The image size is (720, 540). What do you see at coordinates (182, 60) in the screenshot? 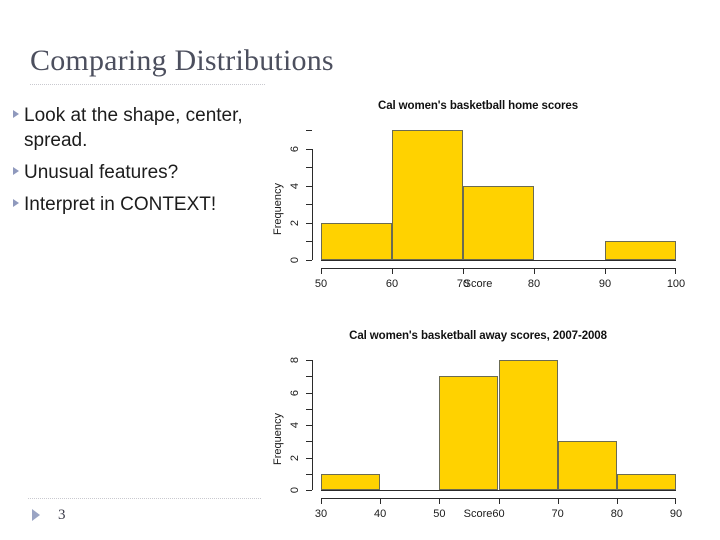
I see `page-title: Comparing Distributions` at bounding box center [182, 60].